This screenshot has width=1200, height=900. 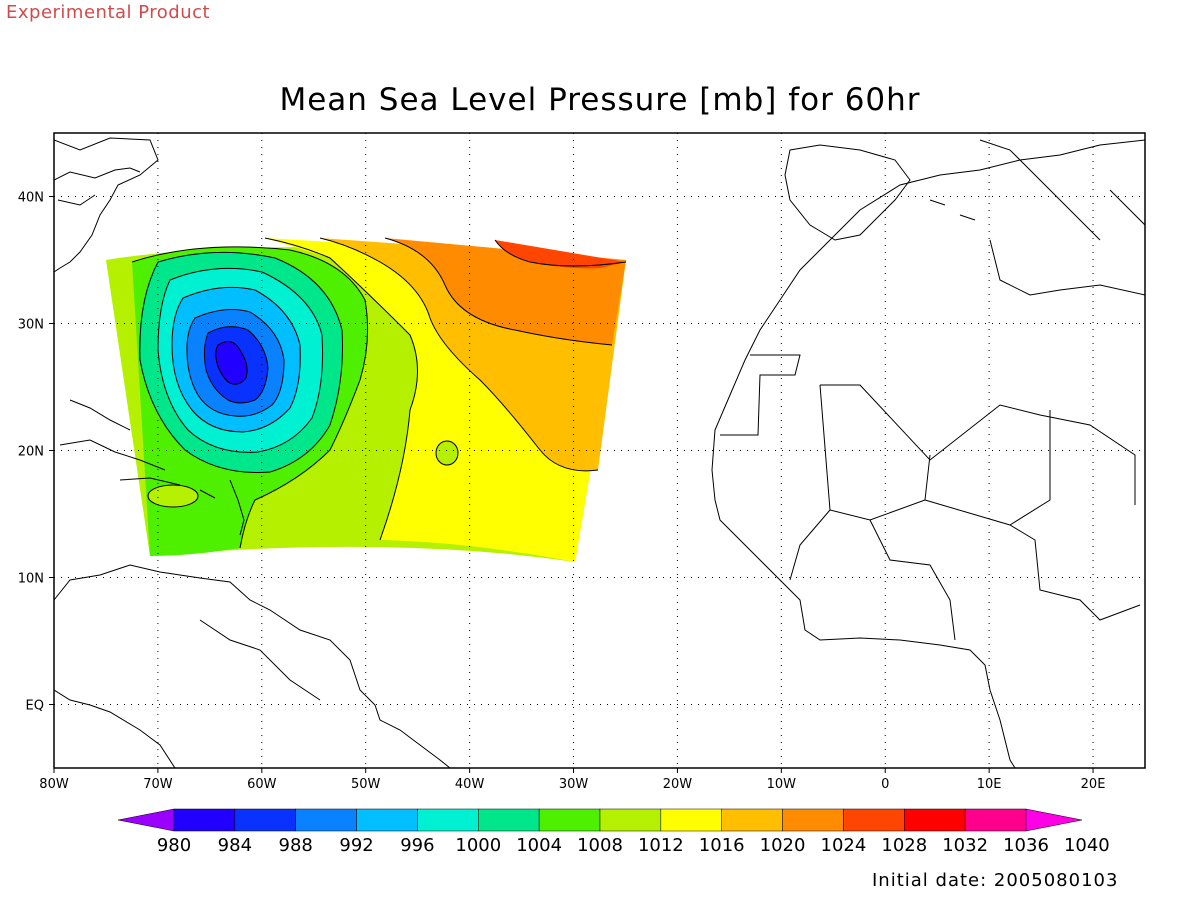 What do you see at coordinates (1026, 845) in the screenshot?
I see `colorbar-label: 1036` at bounding box center [1026, 845].